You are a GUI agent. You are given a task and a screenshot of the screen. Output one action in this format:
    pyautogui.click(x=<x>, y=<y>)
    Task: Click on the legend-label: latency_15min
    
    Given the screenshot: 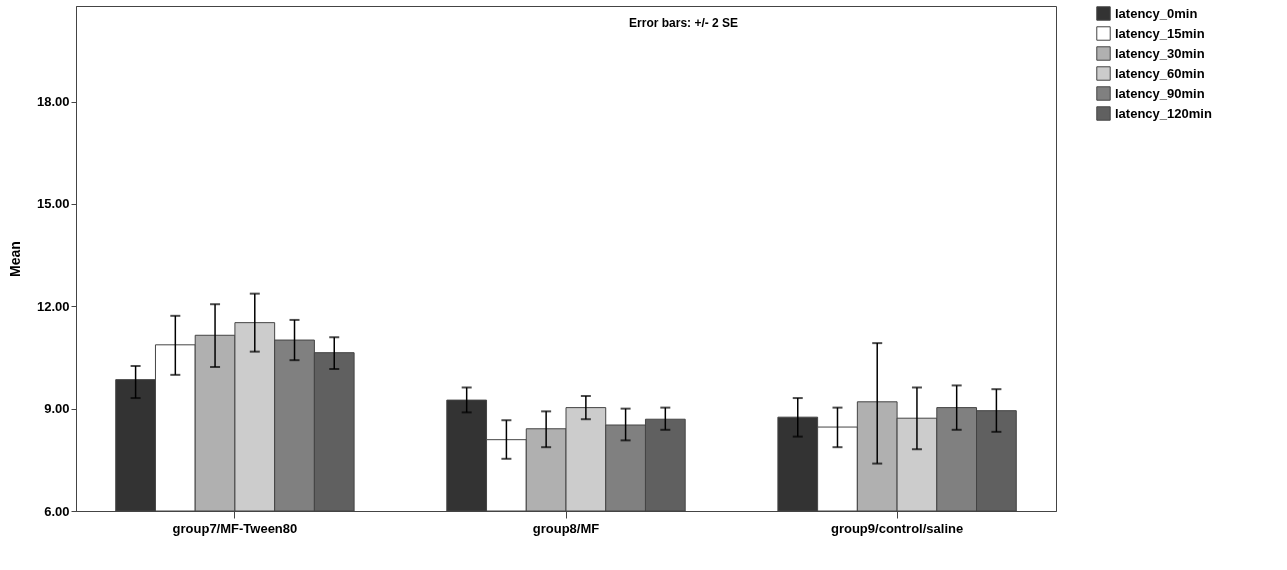 What is the action you would take?
    pyautogui.click(x=1160, y=33)
    